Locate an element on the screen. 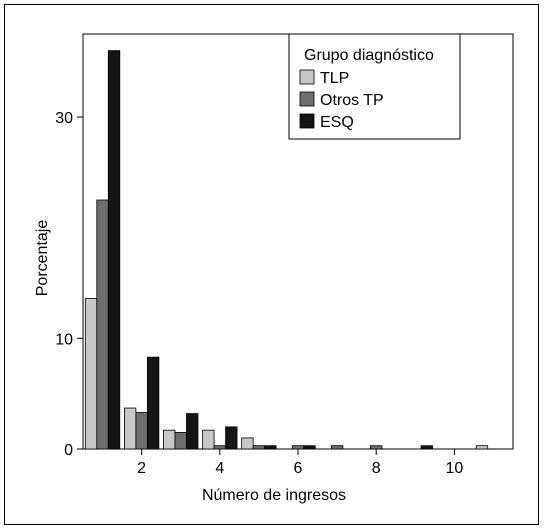 This screenshot has width=545, height=530. y-tick-label-0: 0 is located at coordinates (68, 450).